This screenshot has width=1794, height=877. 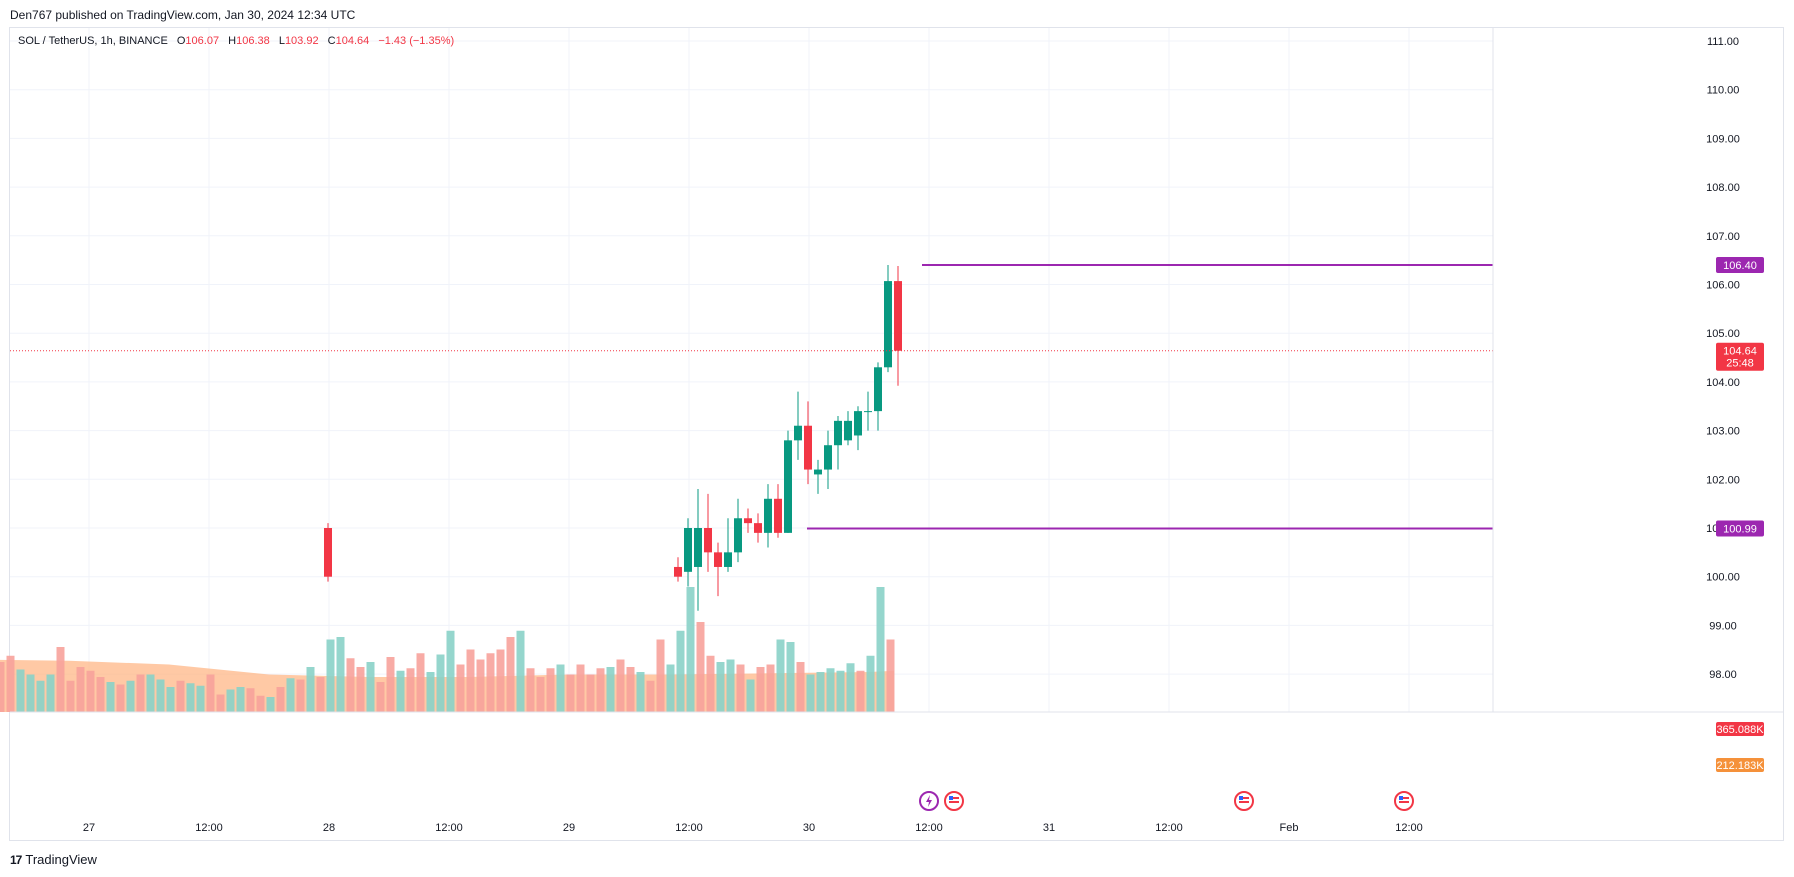 I want to click on low-label: L, so click(x=281, y=41).